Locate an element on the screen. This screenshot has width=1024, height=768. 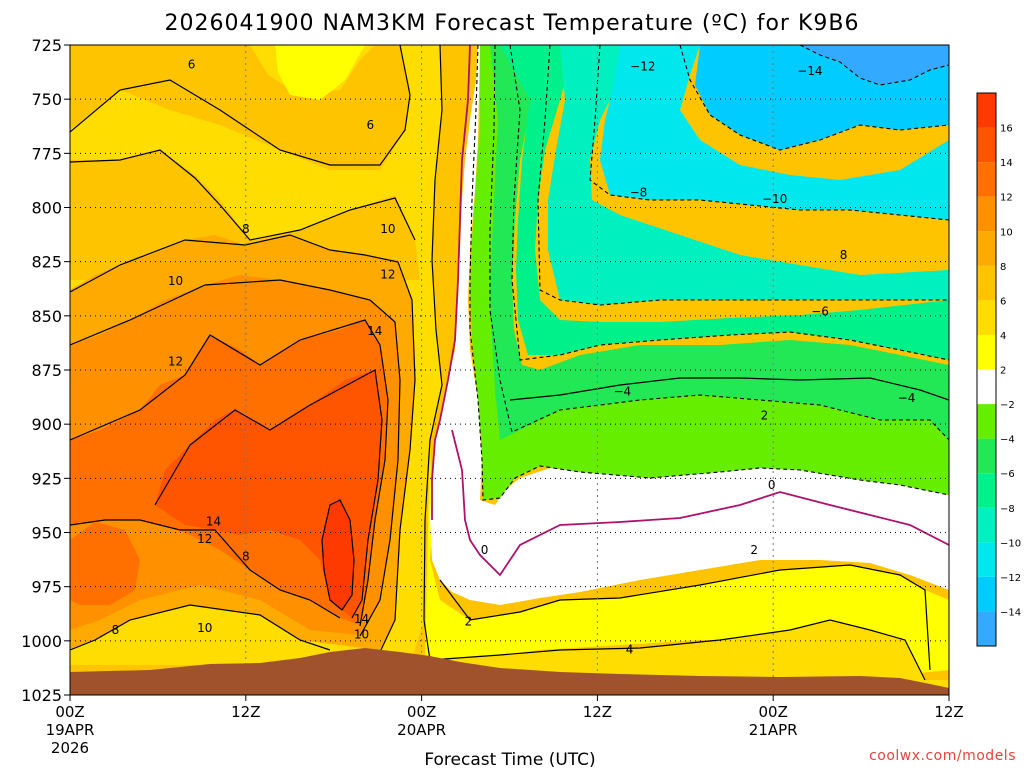
y-tick-label: 725 is located at coordinates (46, 45).